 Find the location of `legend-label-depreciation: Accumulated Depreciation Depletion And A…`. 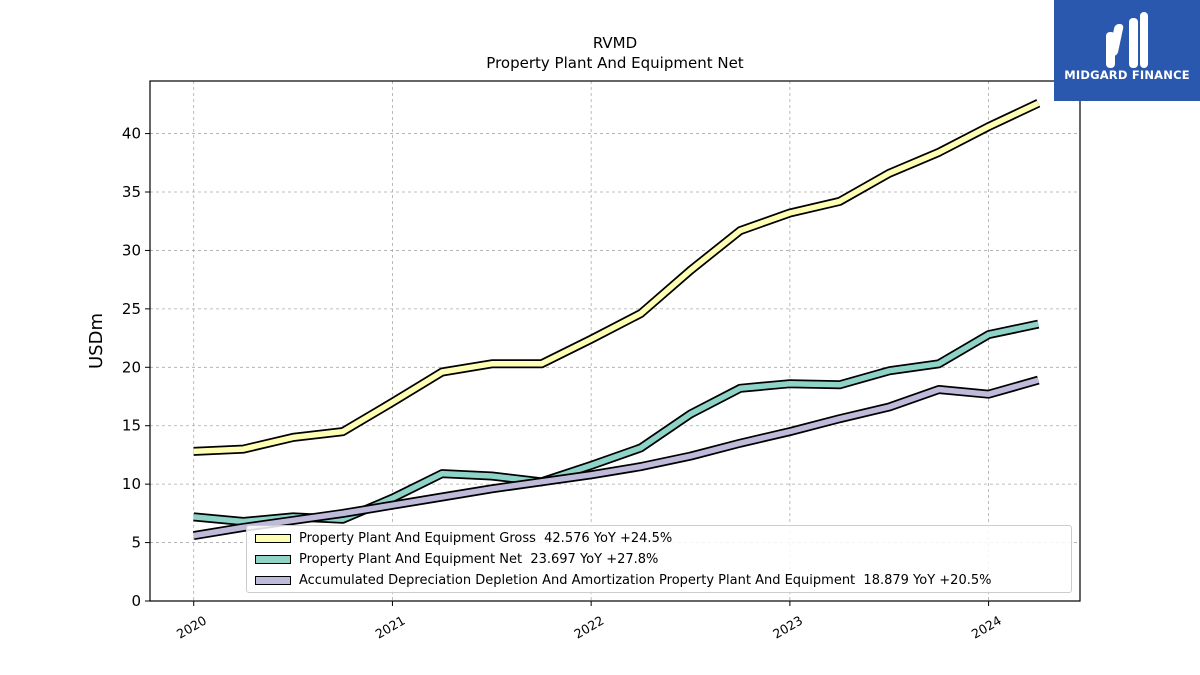

legend-label-depreciation: Accumulated Depreciation Depletion And A… is located at coordinates (645, 580).